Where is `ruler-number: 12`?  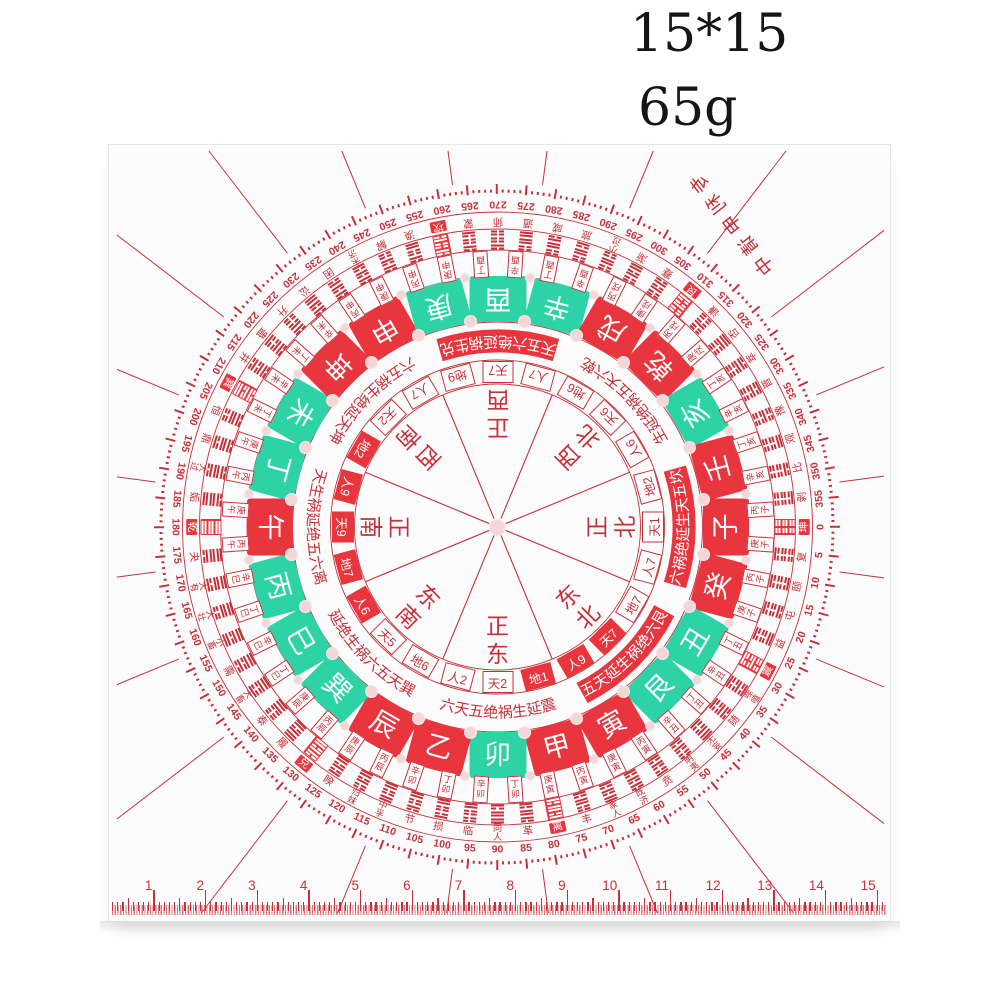
ruler-number: 12 is located at coordinates (713, 885).